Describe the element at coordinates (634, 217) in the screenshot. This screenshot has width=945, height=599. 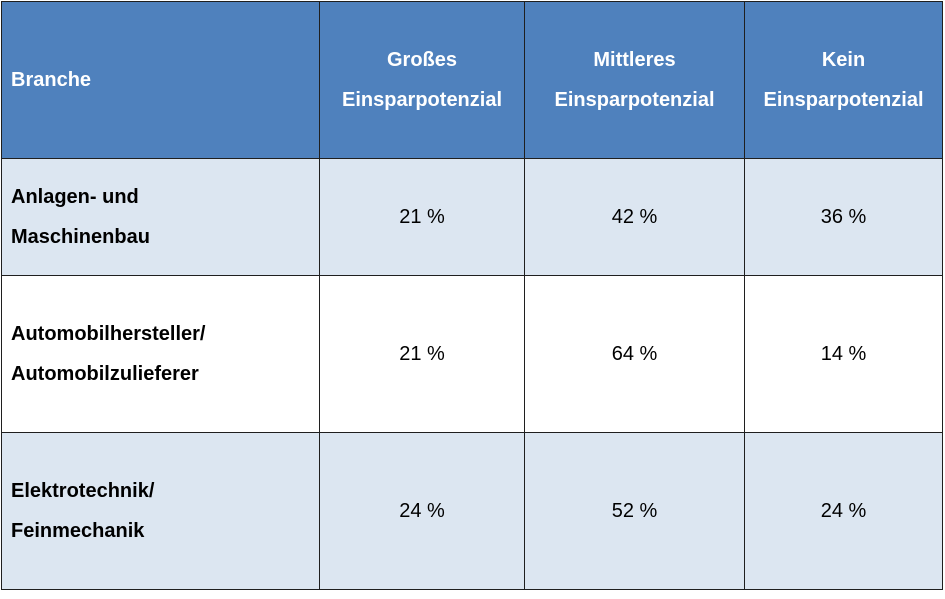
I see `cell-mittleres: 42 %` at that location.